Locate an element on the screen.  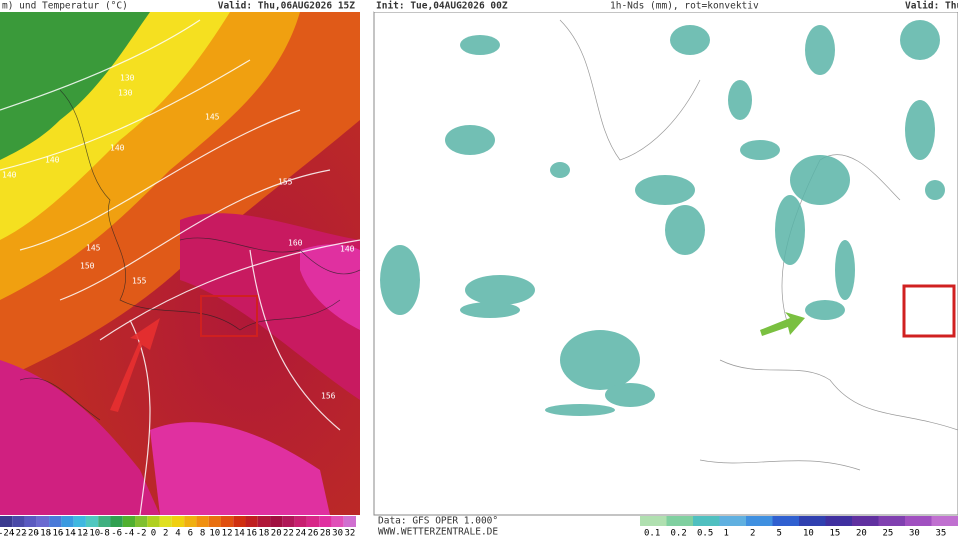
scale-label: 0 is located at coordinates (153, 534).